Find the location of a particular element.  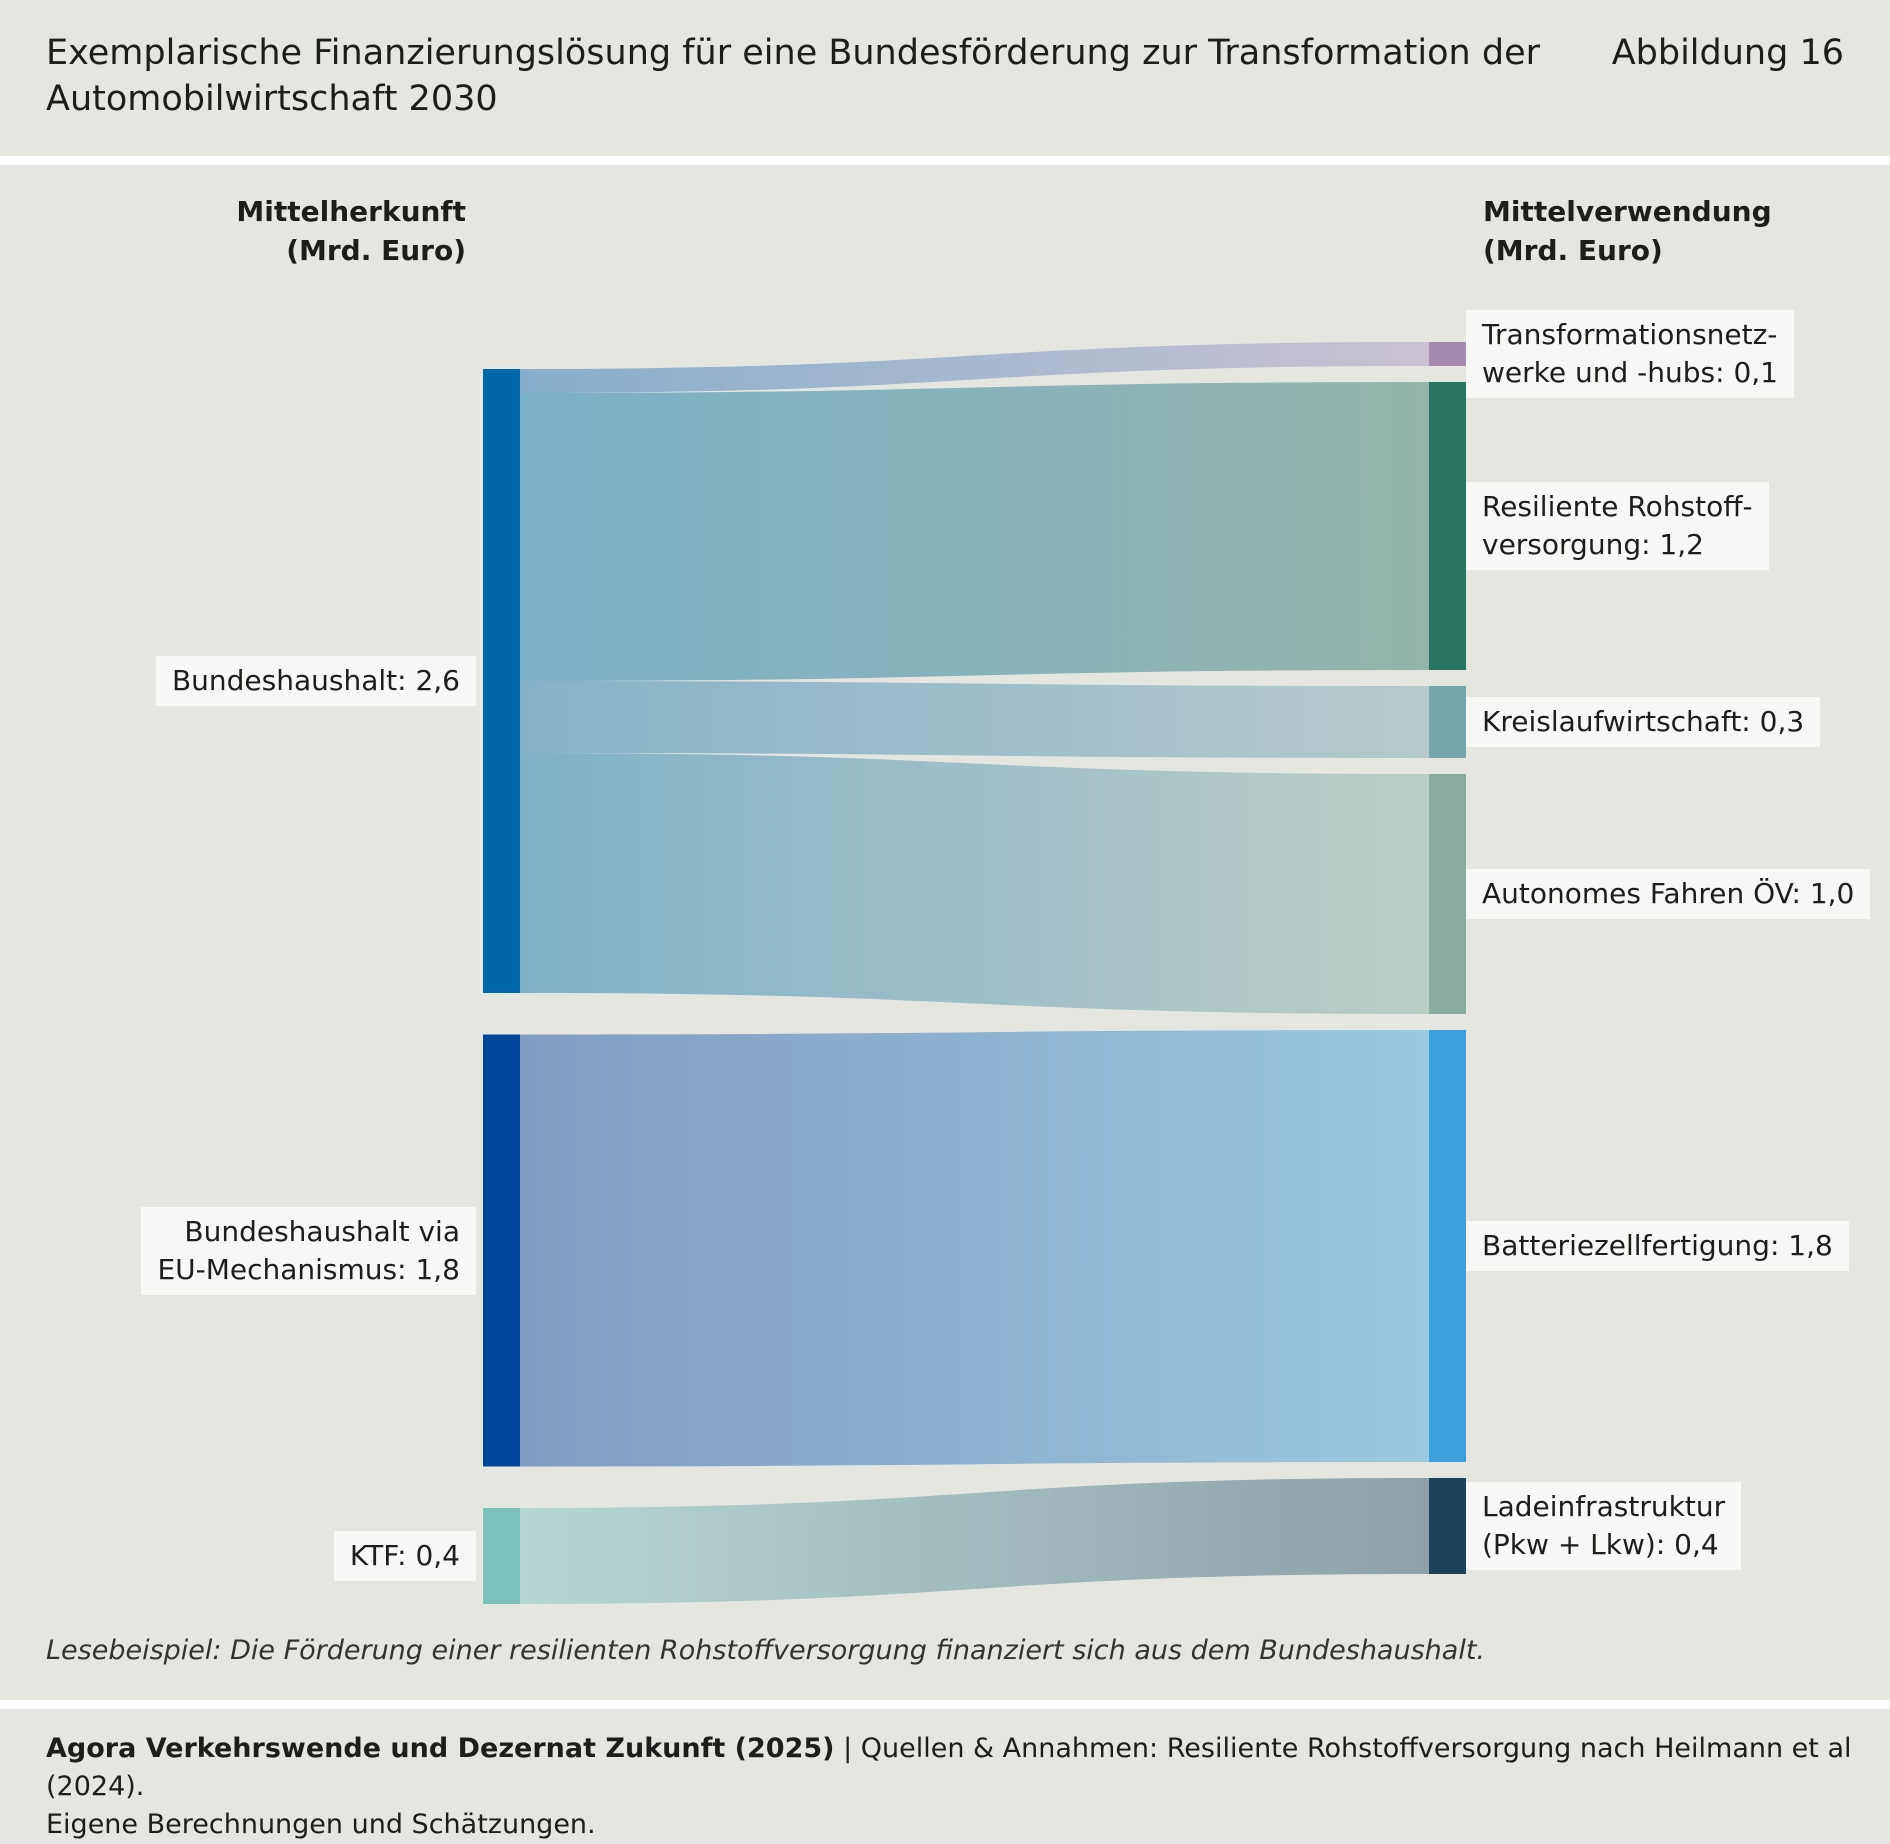

label-line: Ladeinfrastruktur is located at coordinates (1604, 1506).